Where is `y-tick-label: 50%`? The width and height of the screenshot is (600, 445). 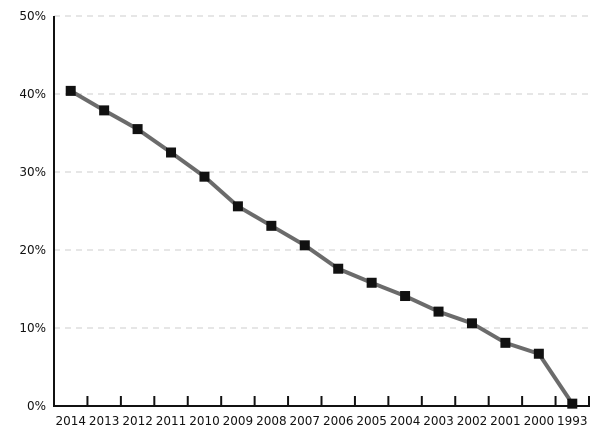 y-tick-label: 50% is located at coordinates (32, 16).